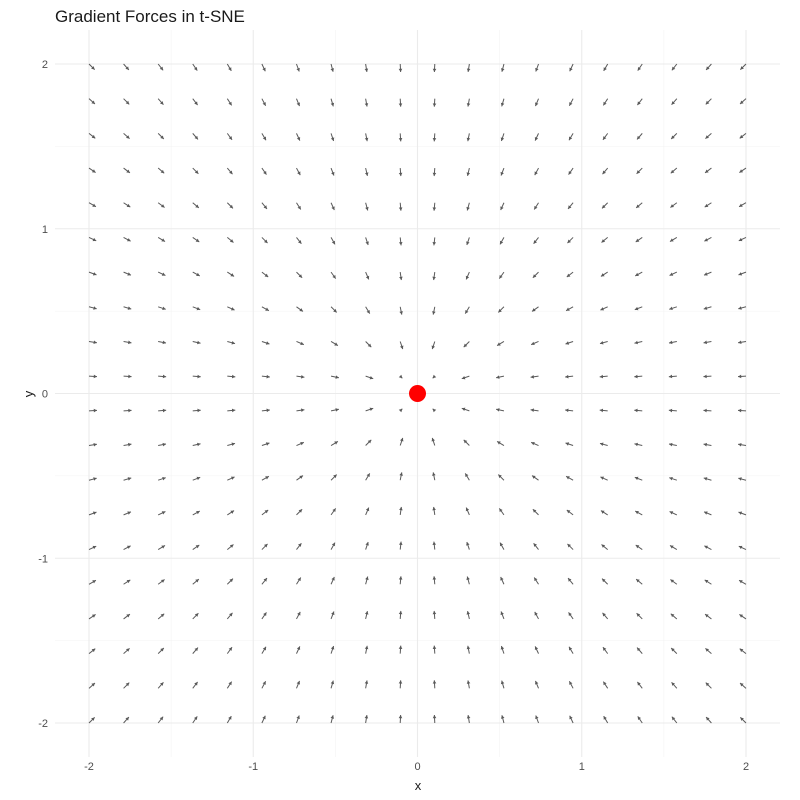 The width and height of the screenshot is (800, 800). What do you see at coordinates (43, 559) in the screenshot?
I see `y-tick-label: -1` at bounding box center [43, 559].